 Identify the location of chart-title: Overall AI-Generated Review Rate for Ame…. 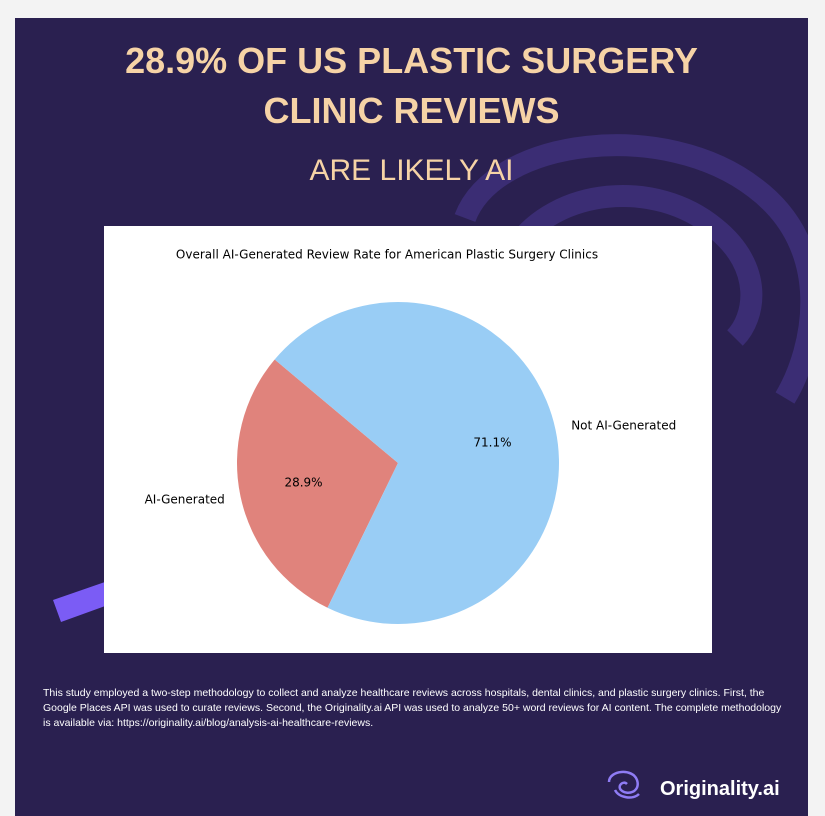
(387, 255).